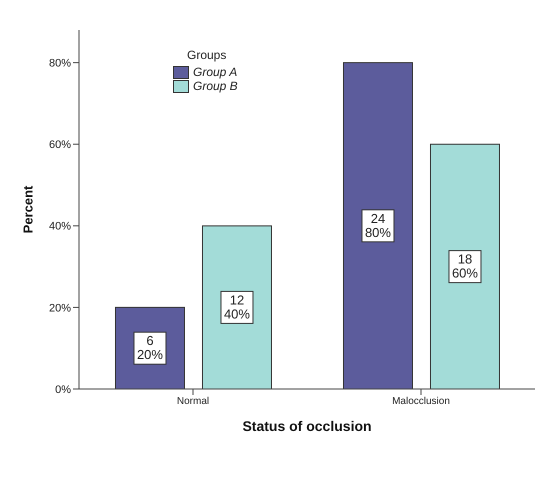  What do you see at coordinates (421, 402) in the screenshot?
I see `x-tick-label: Malocclusion` at bounding box center [421, 402].